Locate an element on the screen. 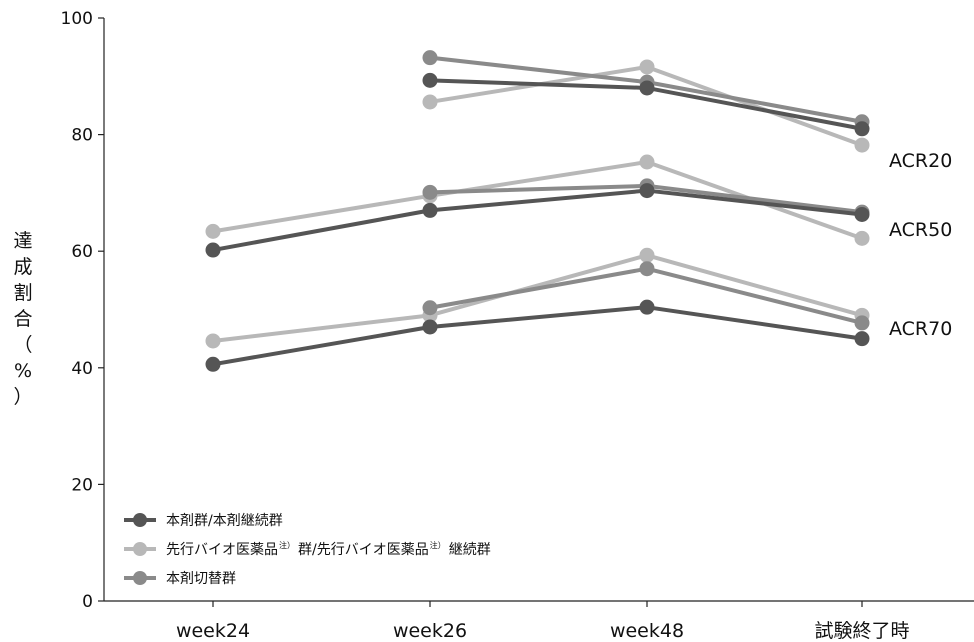 This screenshot has width=974, height=642. y-axis-title-char: ） is located at coordinates (23, 397).